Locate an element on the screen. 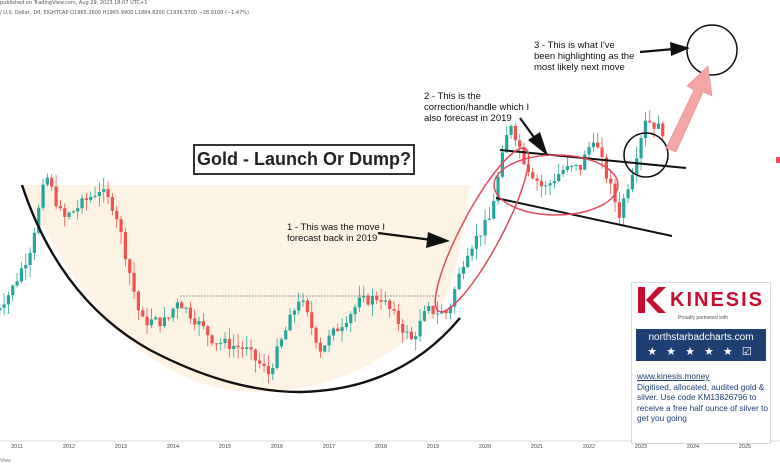 The height and width of the screenshot is (470, 780). x-tick-label: 2025 is located at coordinates (745, 447).